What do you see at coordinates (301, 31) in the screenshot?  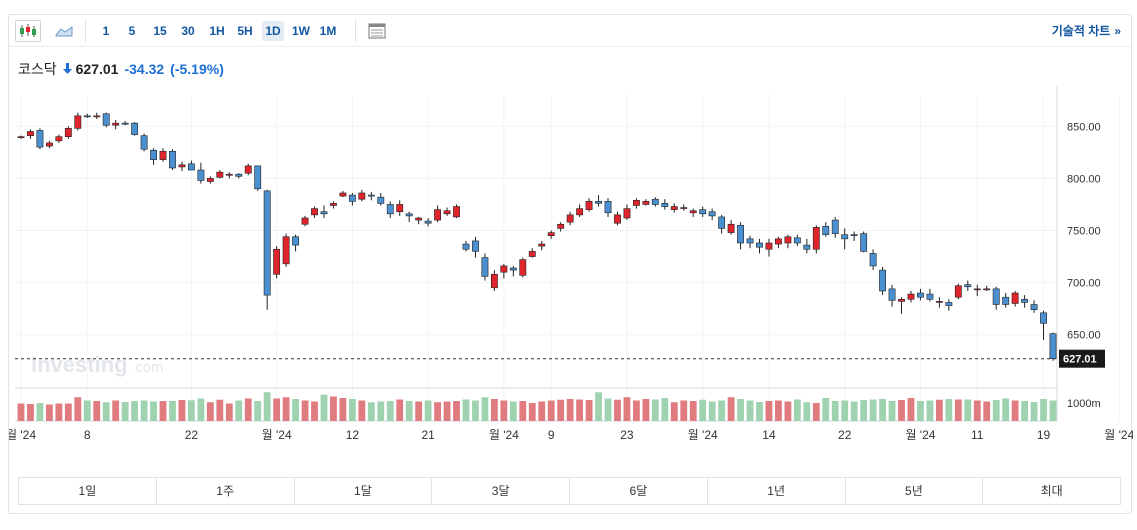 I see `timeframe-1w: 1W` at bounding box center [301, 31].